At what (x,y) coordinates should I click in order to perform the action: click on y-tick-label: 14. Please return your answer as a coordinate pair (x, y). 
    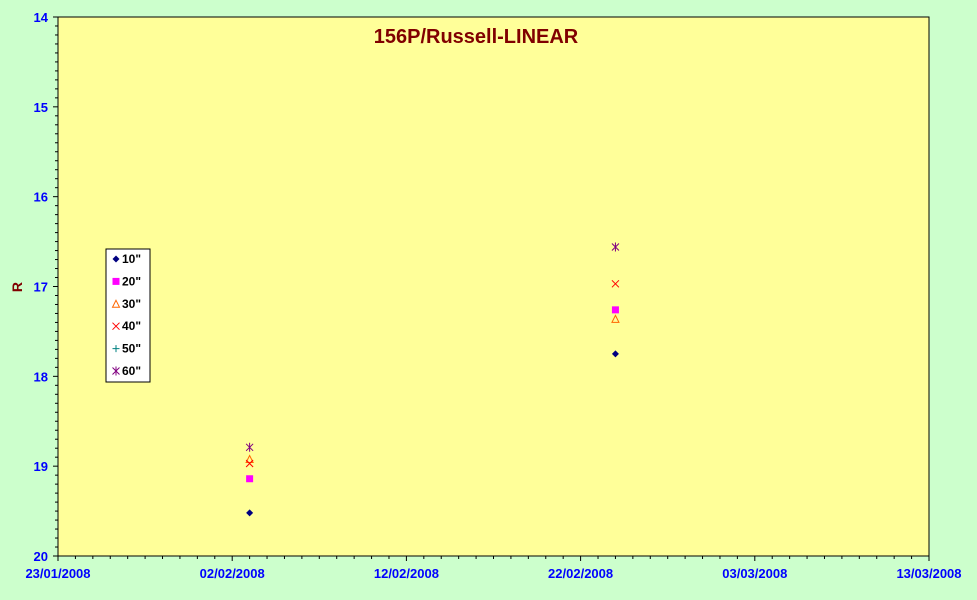
    Looking at the image, I should click on (41, 17).